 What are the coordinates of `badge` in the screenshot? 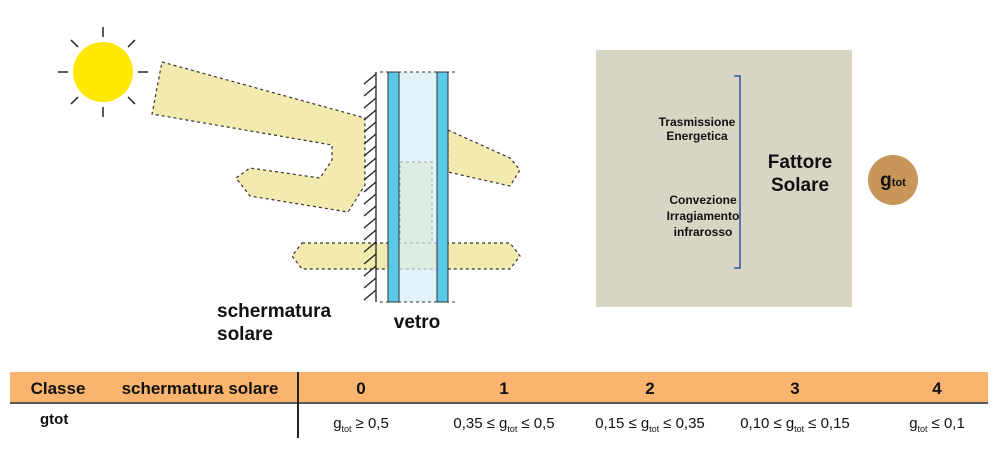 It's located at (893, 180).